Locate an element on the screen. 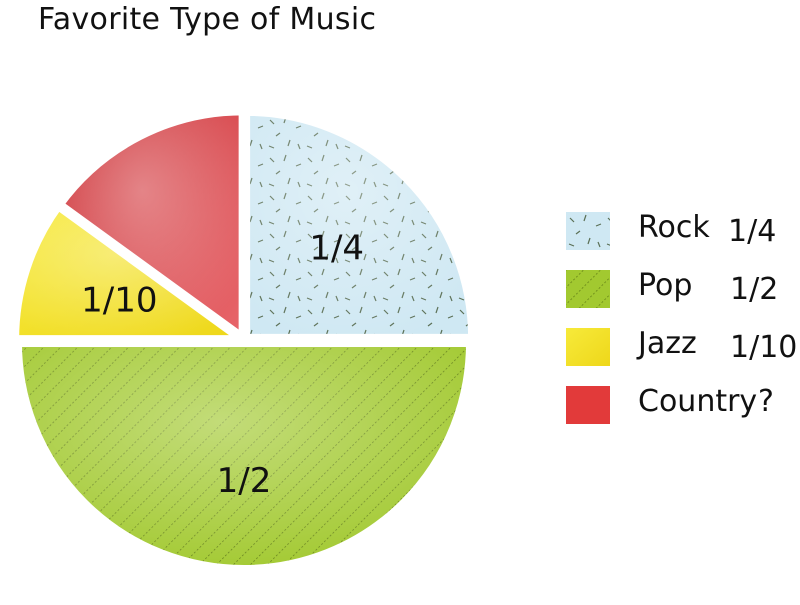 The width and height of the screenshot is (800, 605). slice-label-jazz: 1/10 is located at coordinates (119, 300).